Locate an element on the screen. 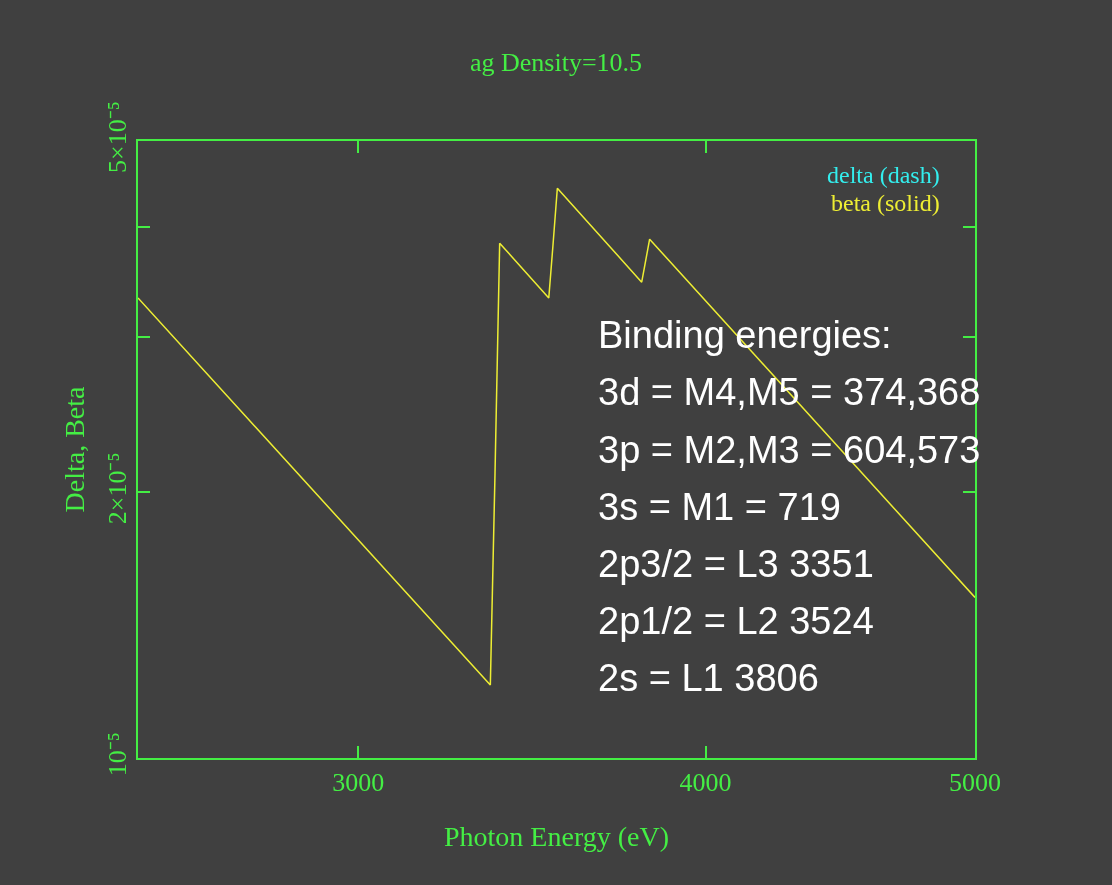 The height and width of the screenshot is (885, 1112). x-tick-label: 4000 is located at coordinates (705, 783).